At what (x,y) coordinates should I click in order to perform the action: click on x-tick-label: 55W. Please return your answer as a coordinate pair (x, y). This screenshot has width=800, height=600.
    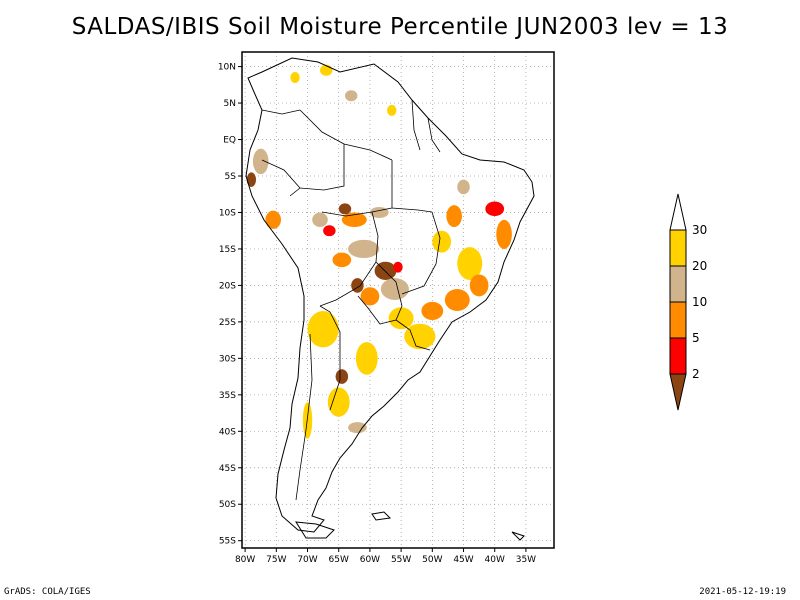
    Looking at the image, I should click on (401, 560).